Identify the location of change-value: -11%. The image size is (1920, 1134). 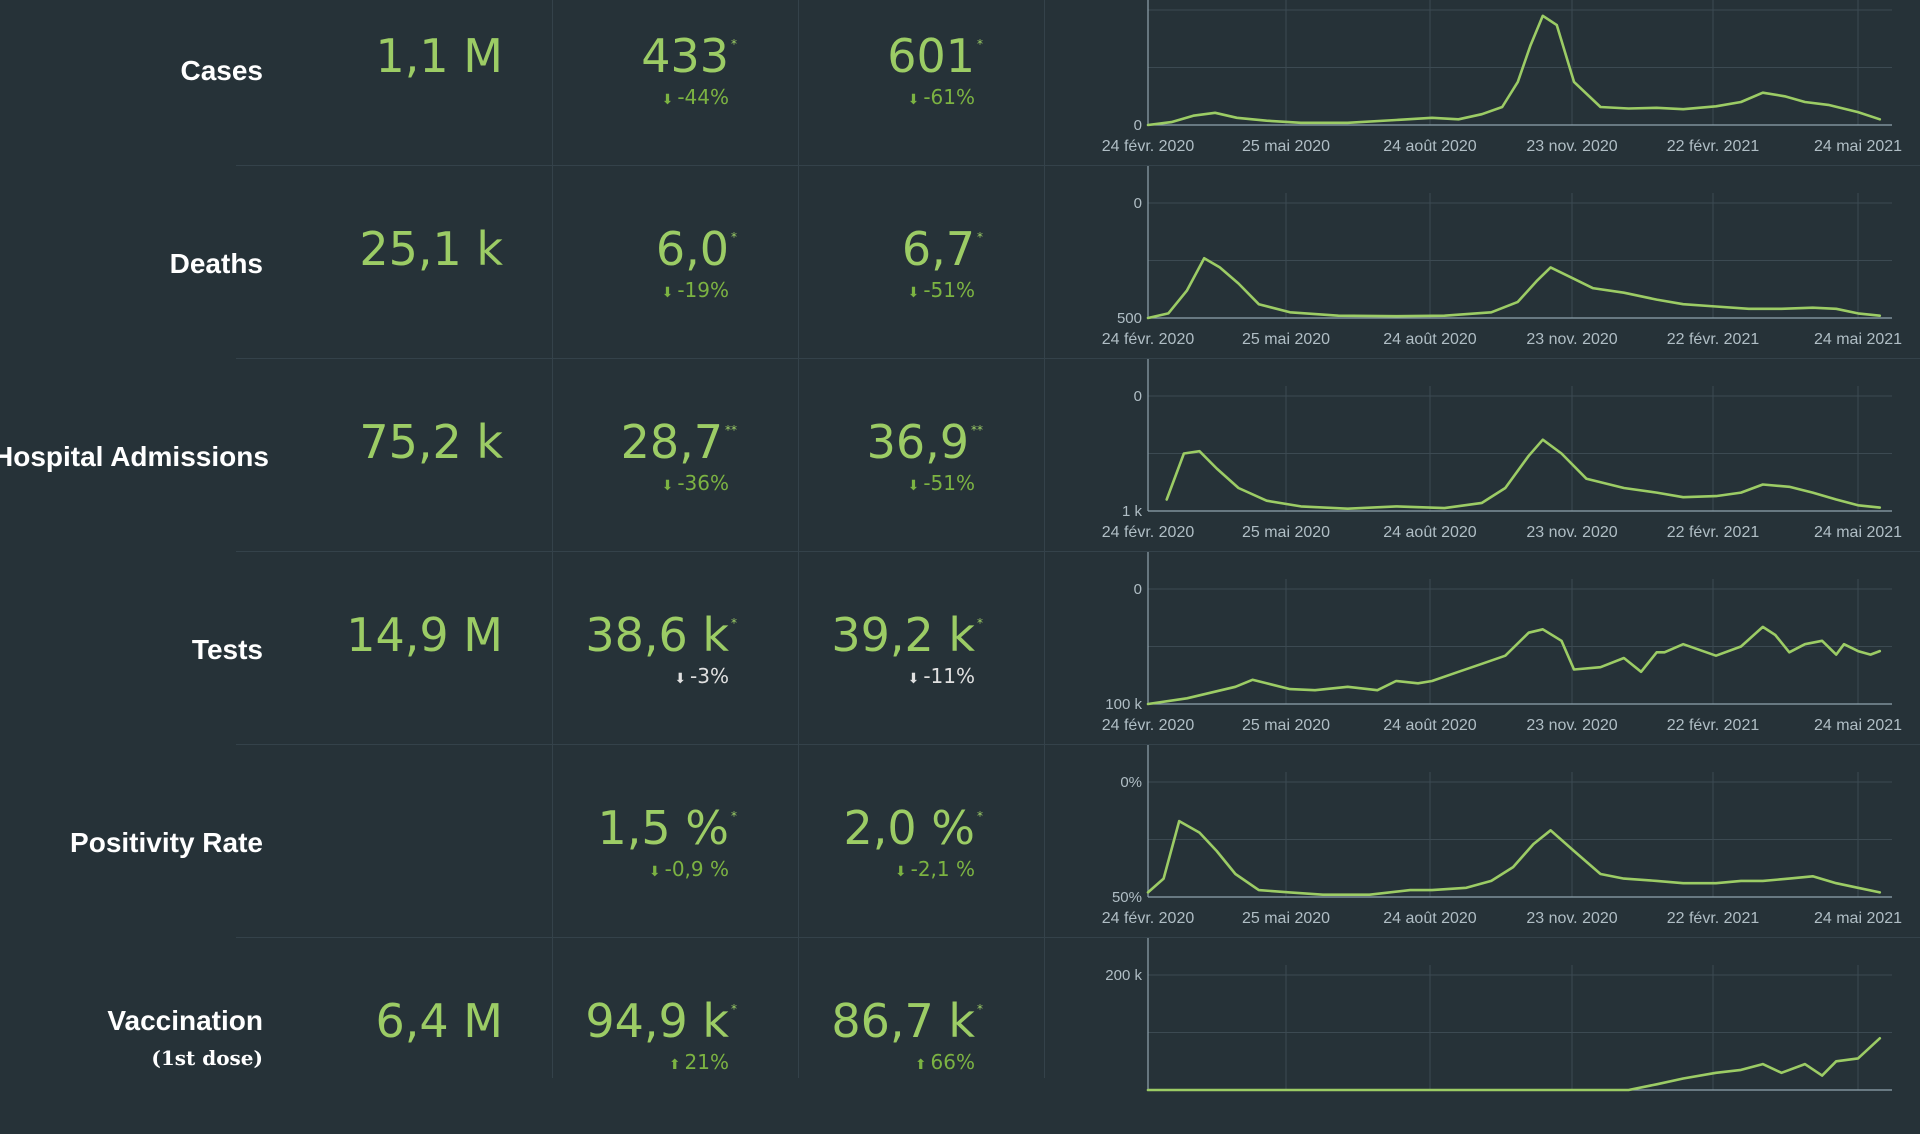
(949, 676).